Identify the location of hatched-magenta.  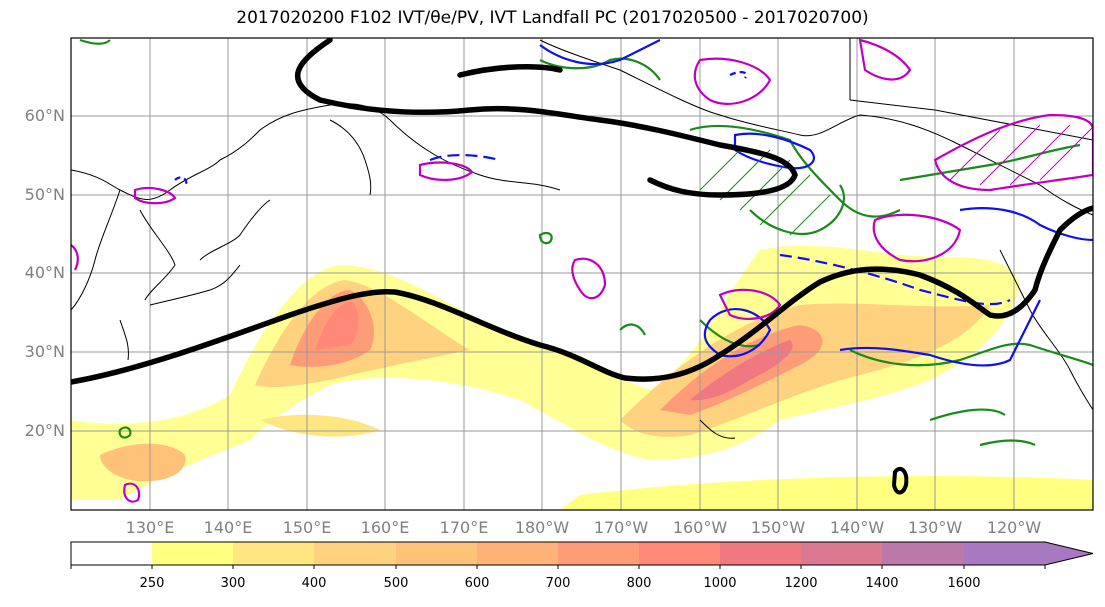
(1021, 155).